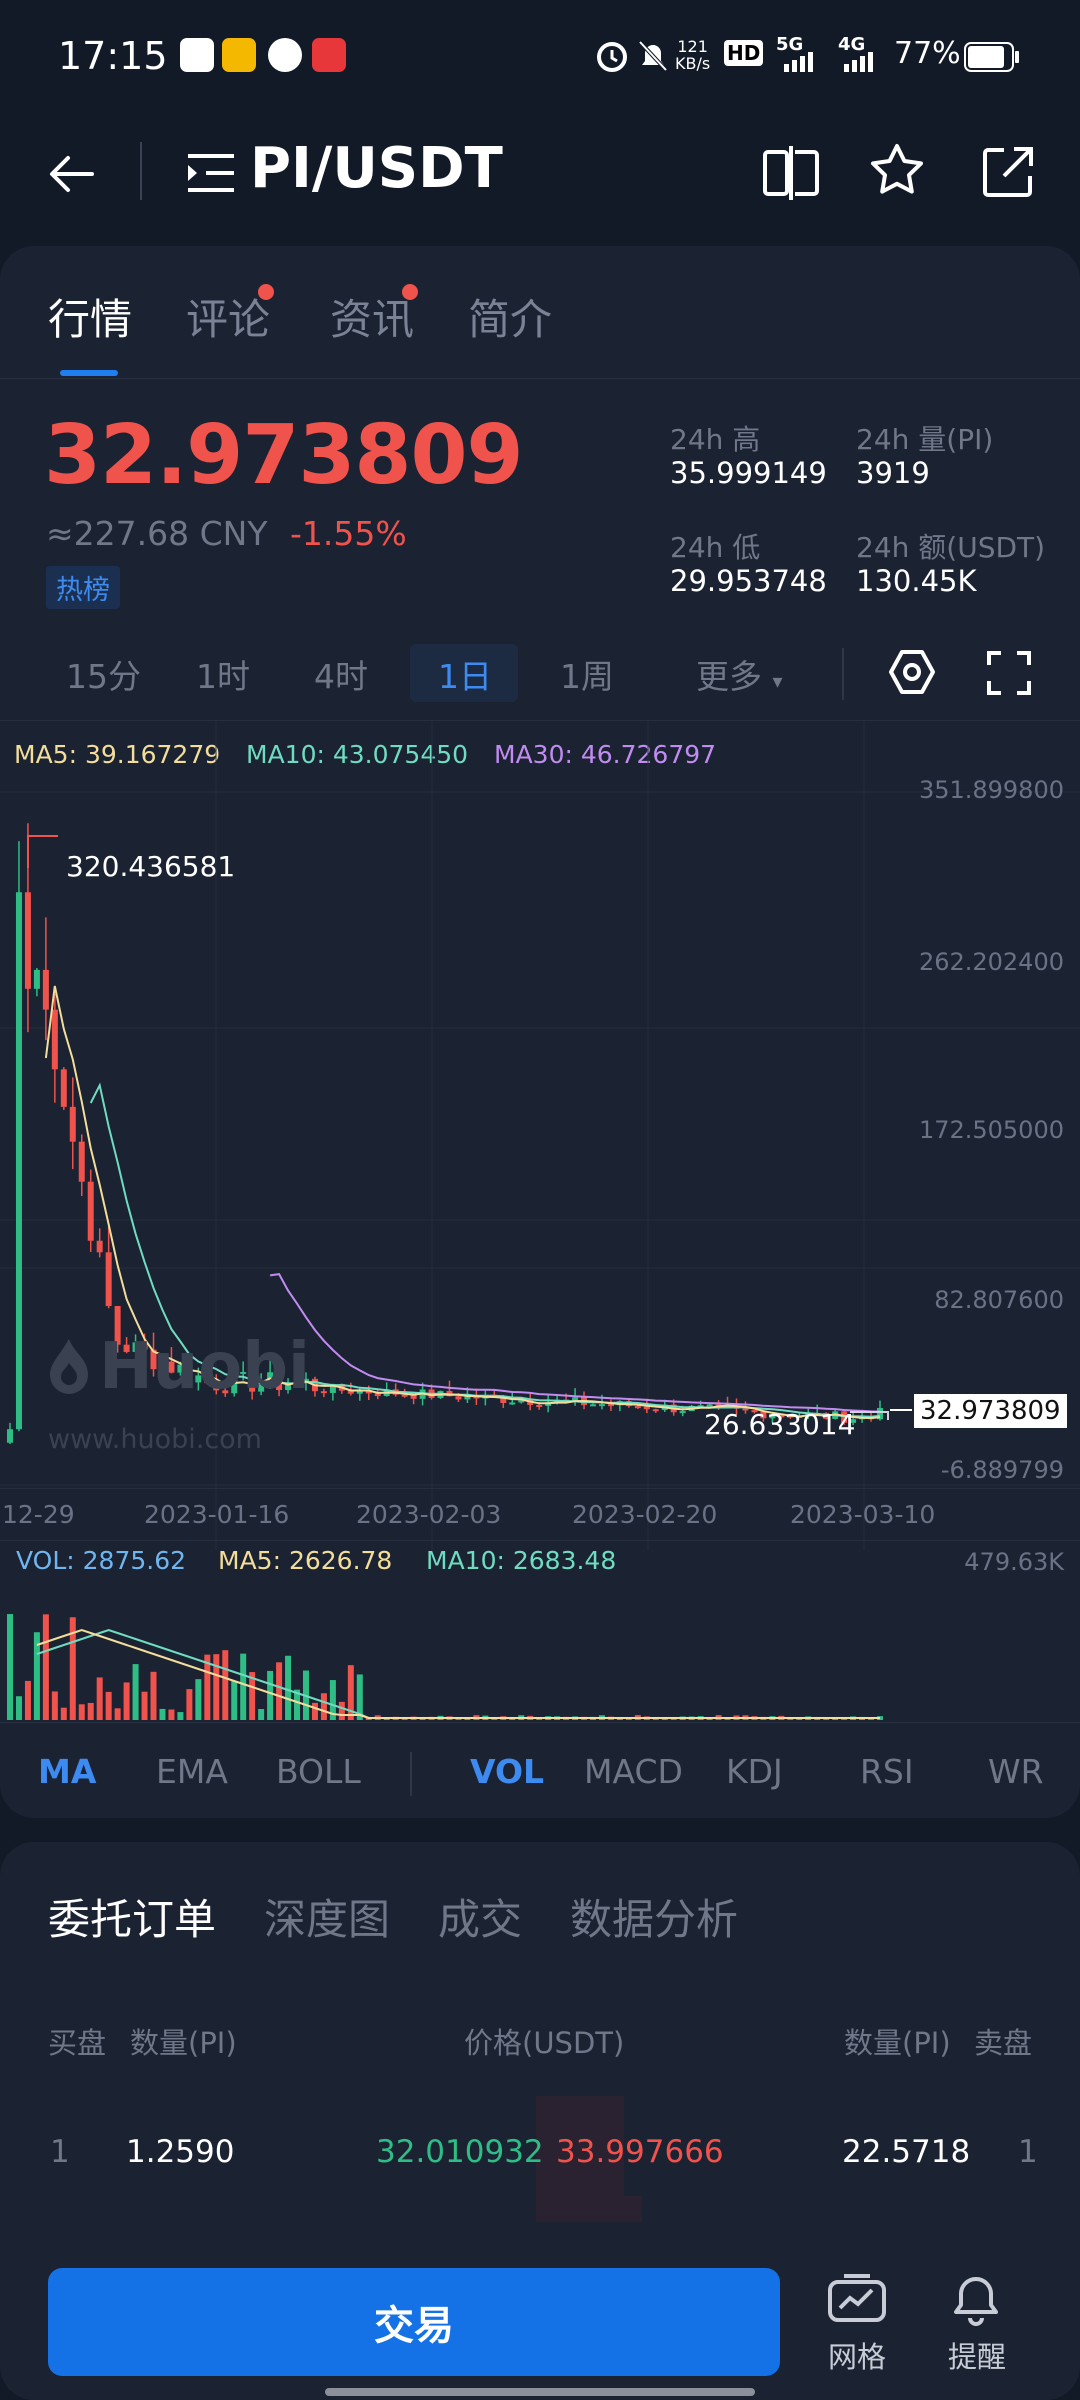 The height and width of the screenshot is (2400, 1080). Describe the element at coordinates (132, 1919) in the screenshot. I see `tab-orders: 委托订单` at that location.